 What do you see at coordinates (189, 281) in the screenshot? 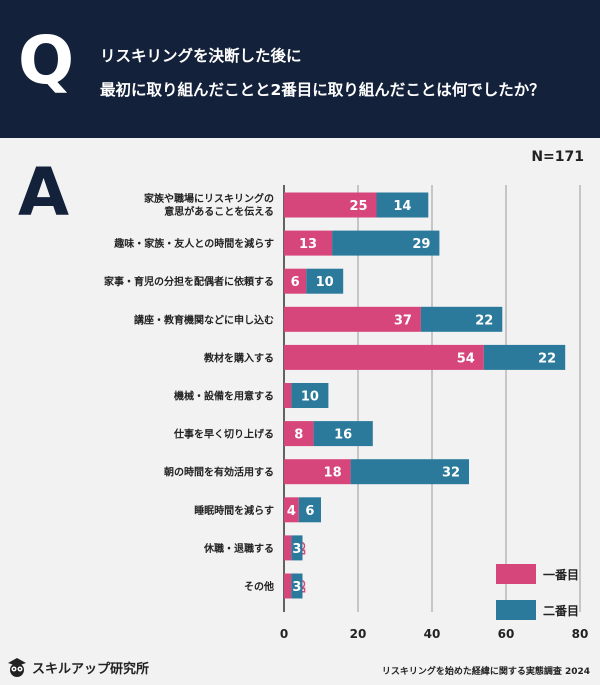
I see `category-label: 家事・育児の分担を配偶者に依頼する` at bounding box center [189, 281].